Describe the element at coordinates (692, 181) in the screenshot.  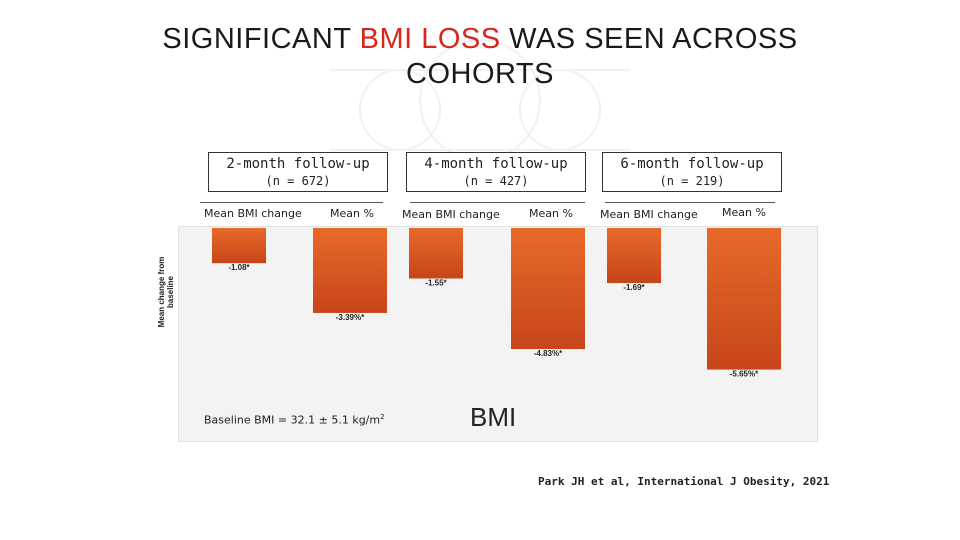
I see `cohort-n: (n = 219)` at that location.